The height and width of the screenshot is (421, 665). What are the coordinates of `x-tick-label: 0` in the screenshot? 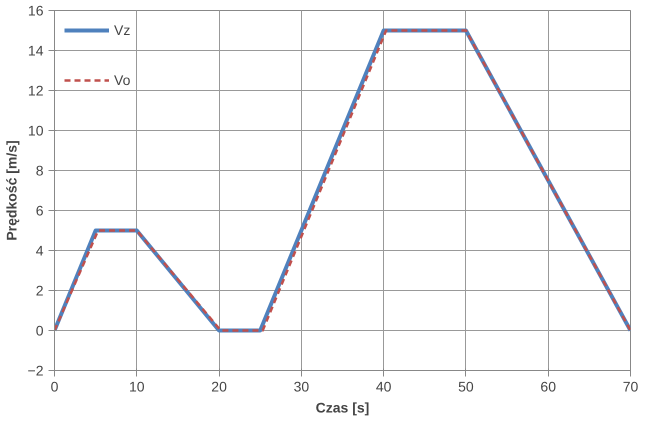 It's located at (54, 386).